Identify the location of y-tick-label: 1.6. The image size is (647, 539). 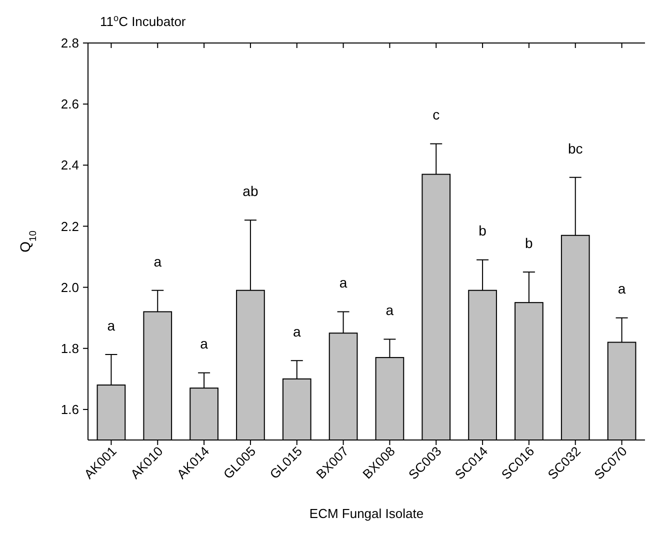
(69, 410).